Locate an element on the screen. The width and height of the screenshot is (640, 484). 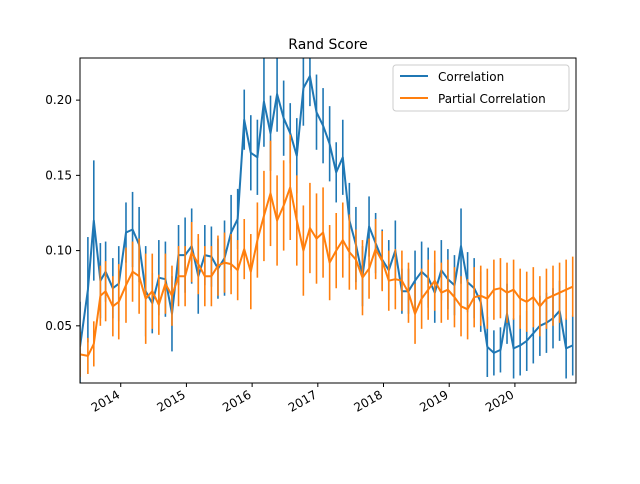
y-tick-label: 0.20 is located at coordinates (58, 100).